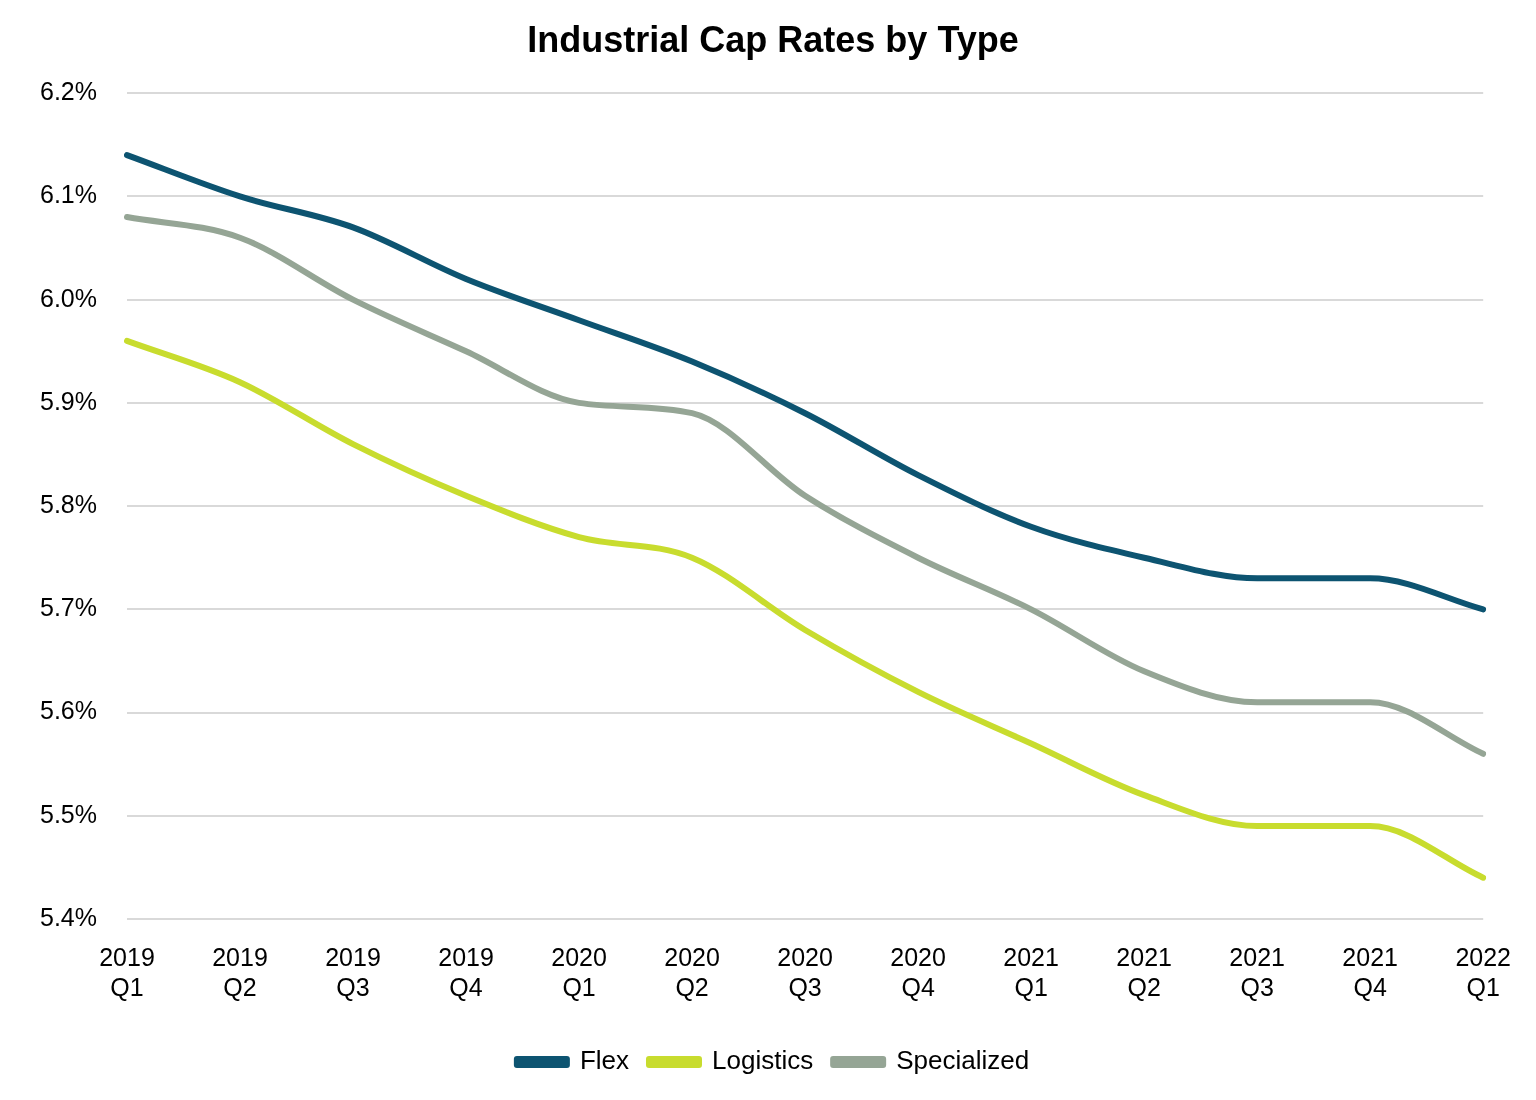  I want to click on legend-label: Specialized, so click(963, 1060).